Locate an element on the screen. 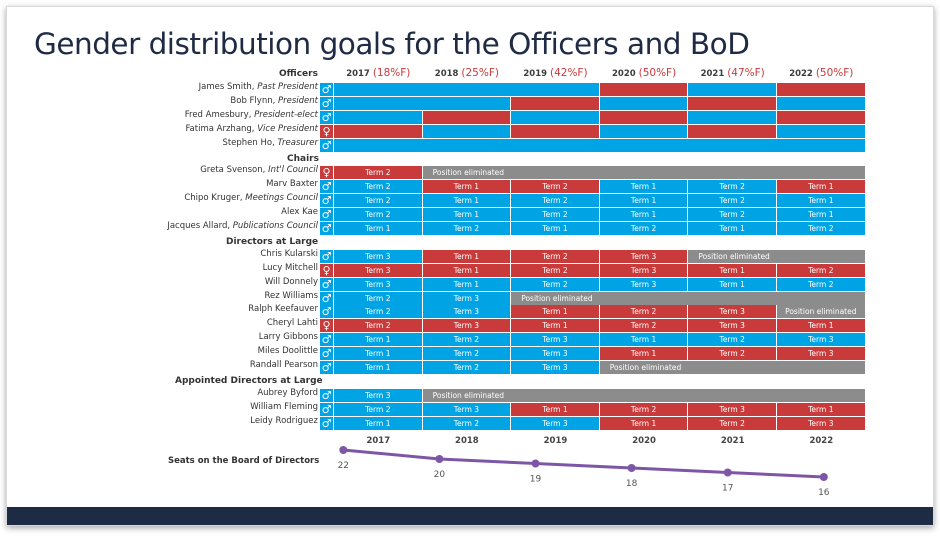  row-label: Cheryl Lahti is located at coordinates (292, 323).